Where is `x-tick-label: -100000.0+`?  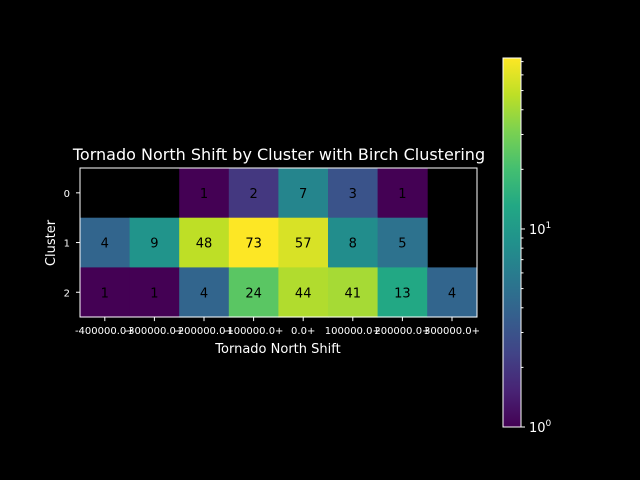
x-tick-label: -100000.0+ is located at coordinates (254, 331).